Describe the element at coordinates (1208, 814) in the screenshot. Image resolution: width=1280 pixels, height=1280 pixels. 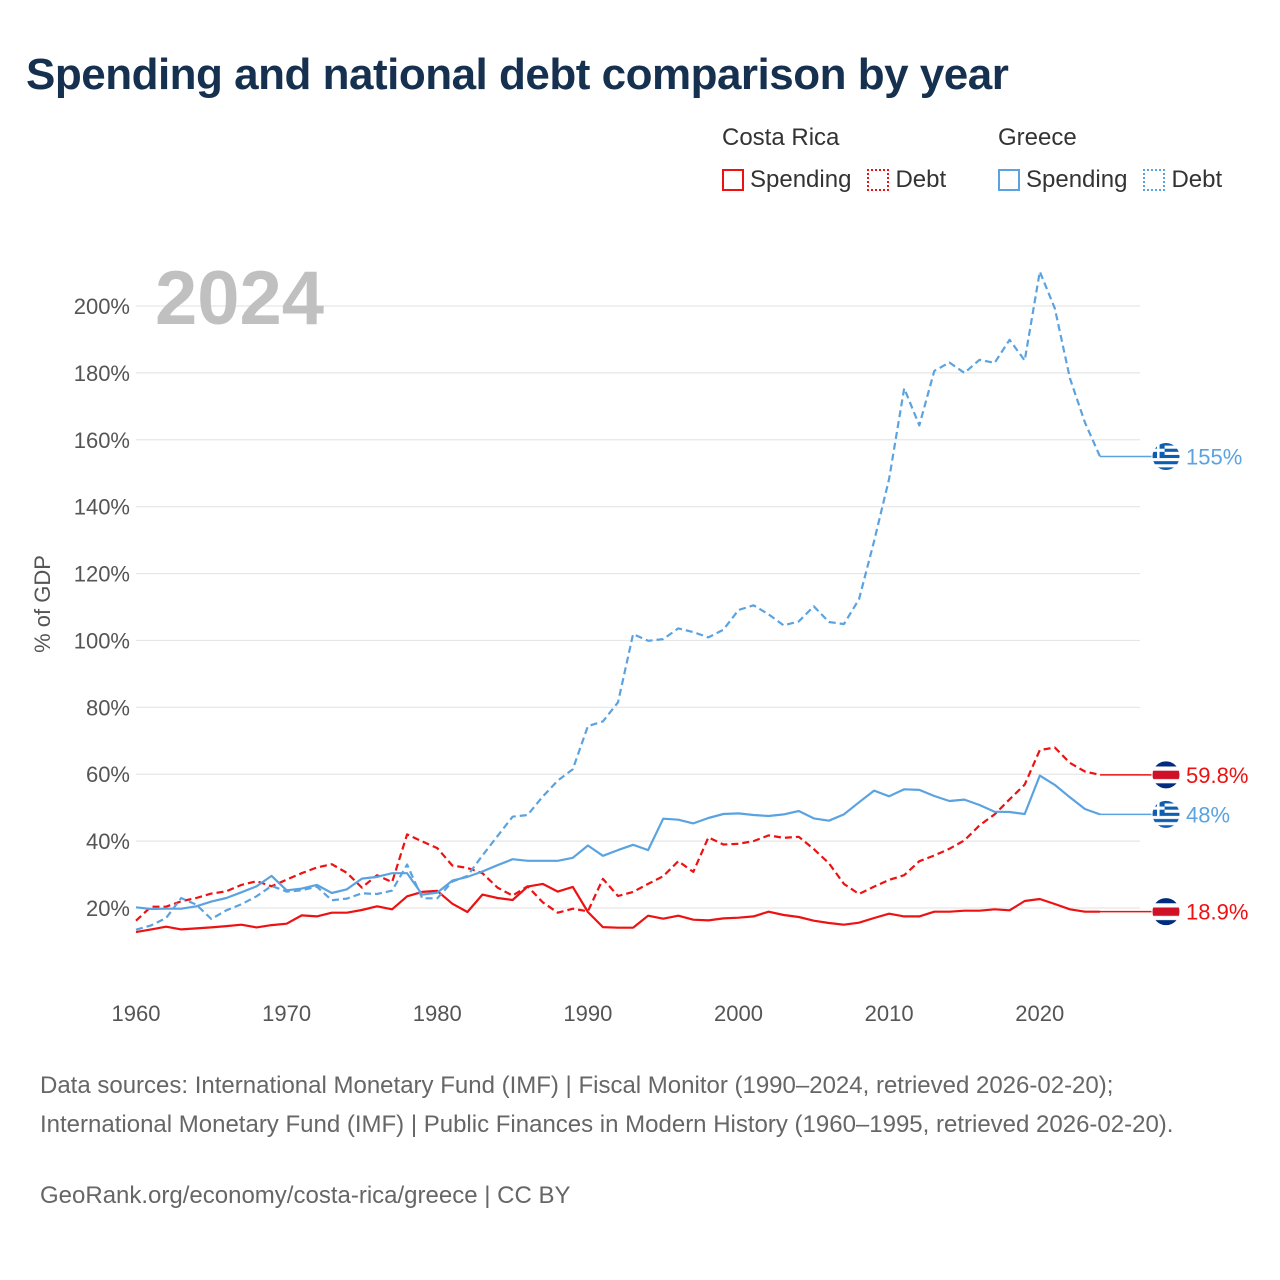
I see `end-value-label: 48%` at that location.